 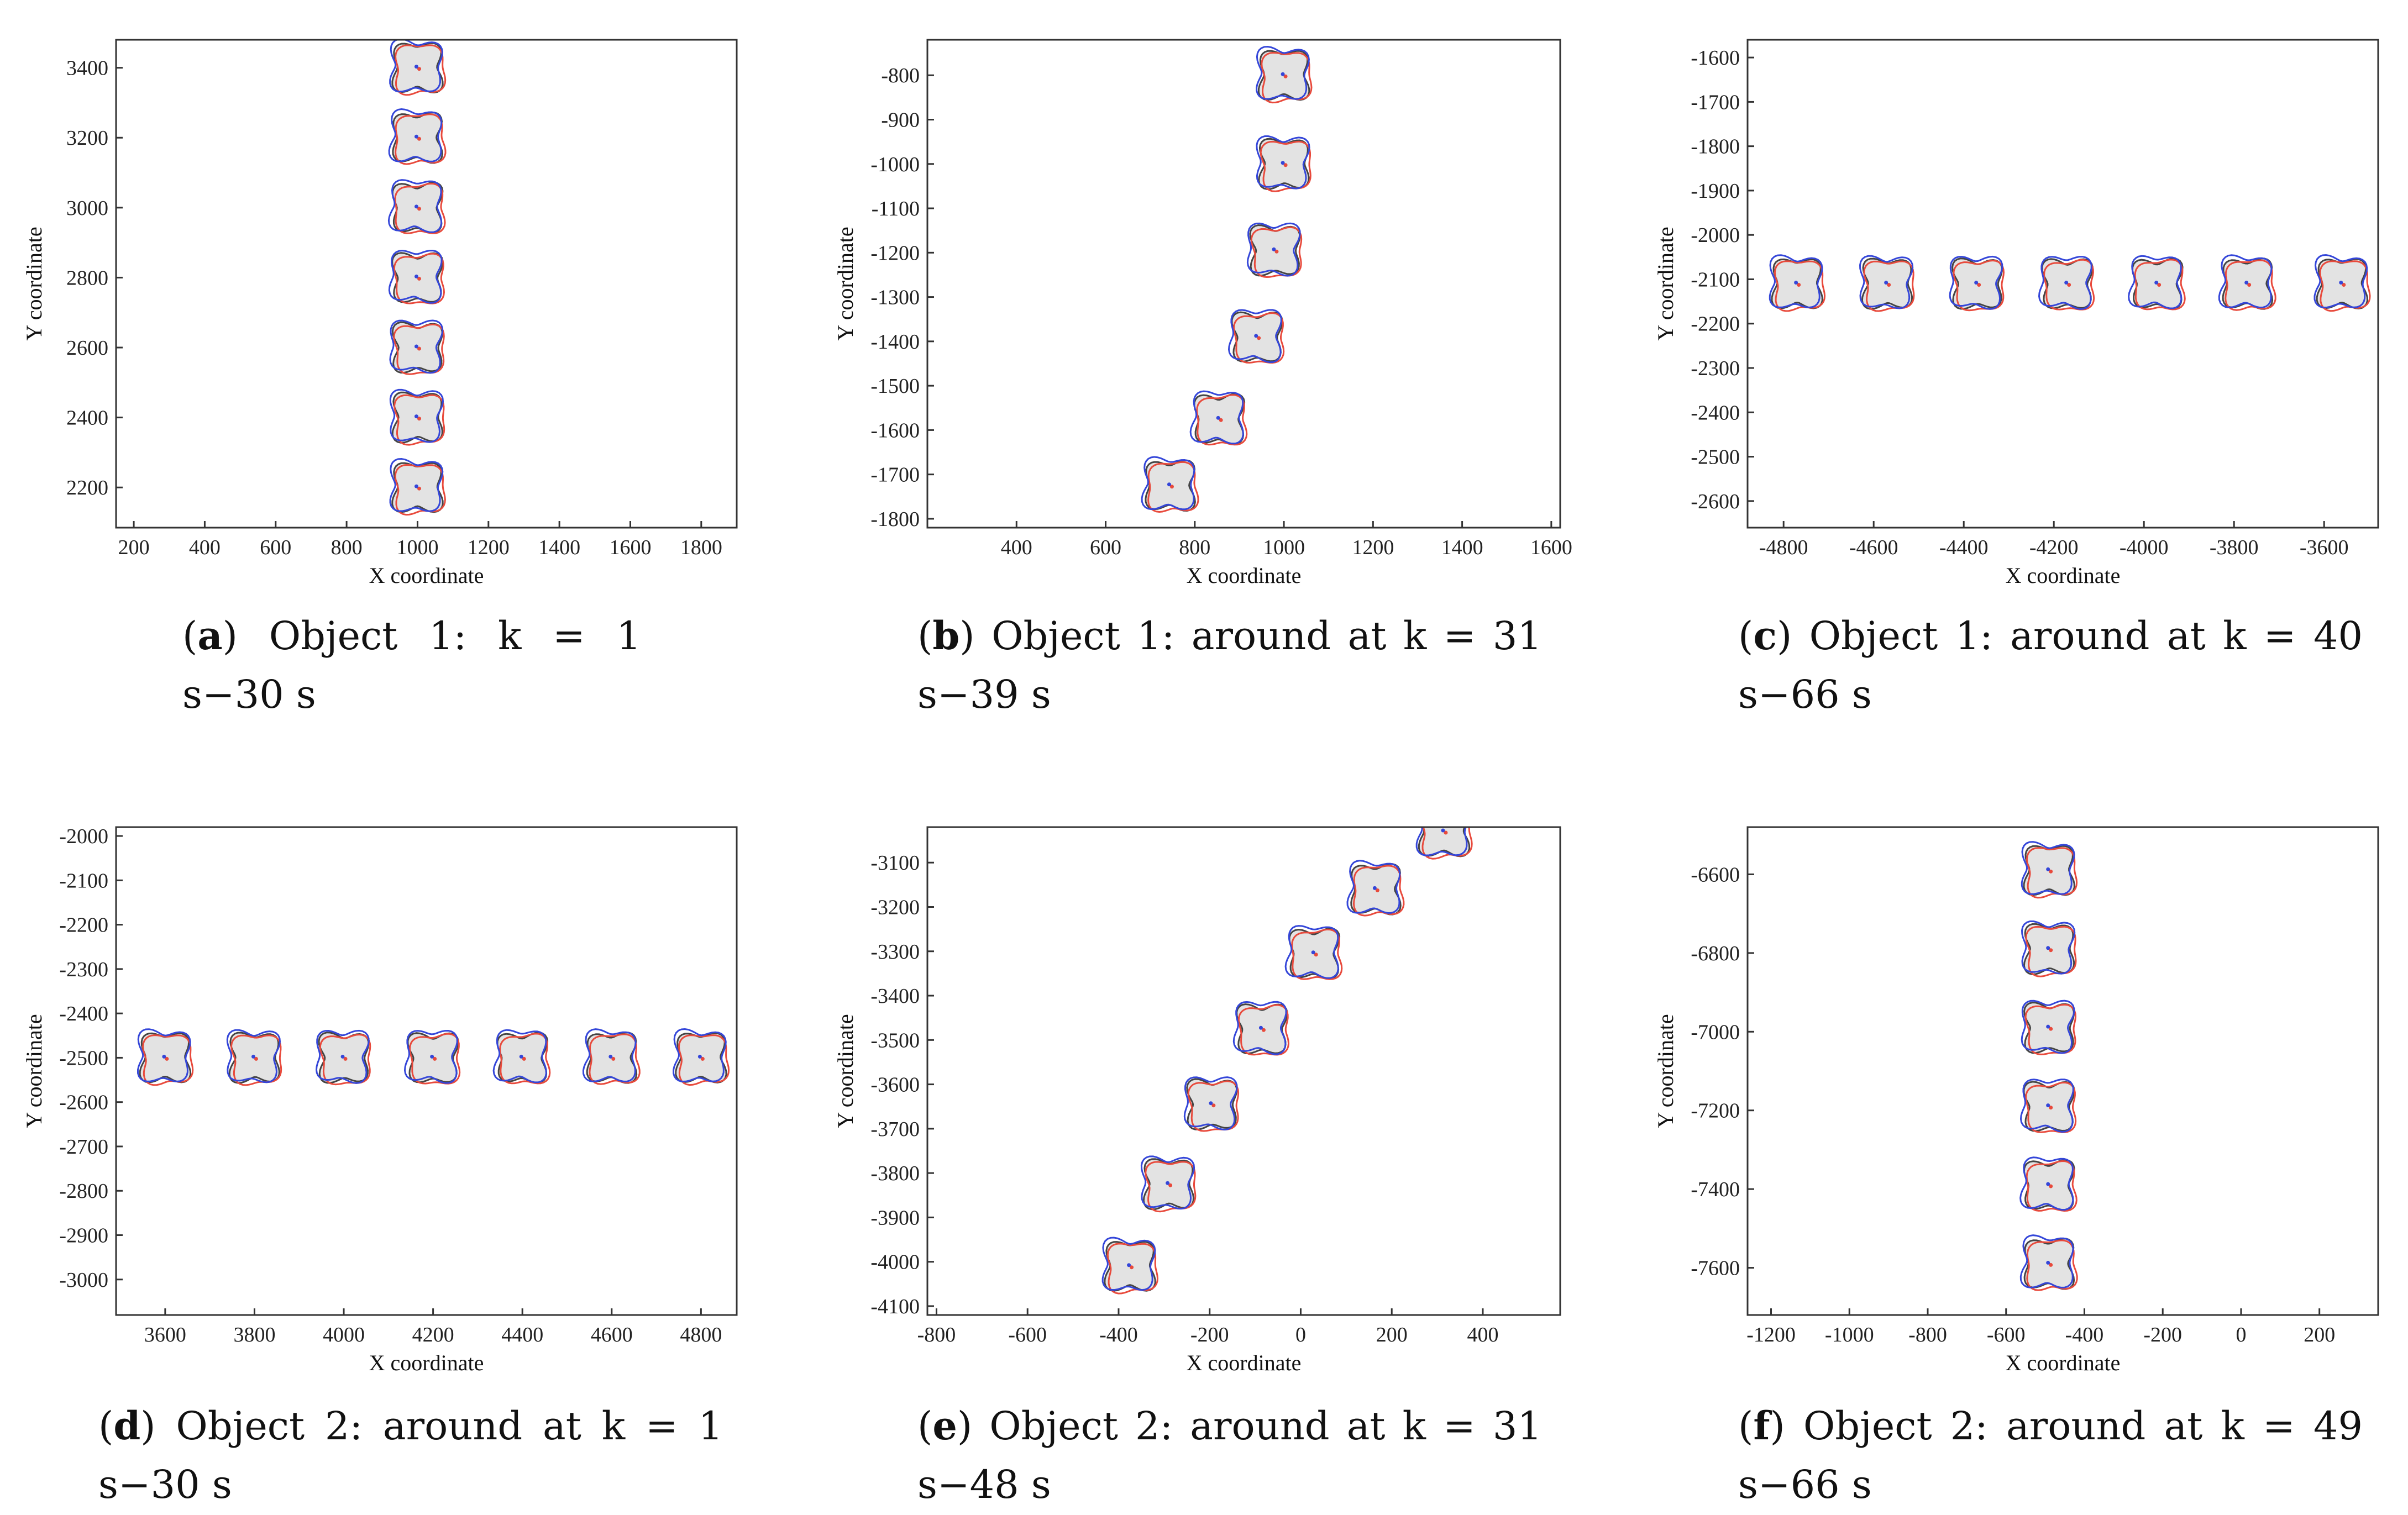 What do you see at coordinates (83, 1236) in the screenshot?
I see `y-tick-label: -2900` at bounding box center [83, 1236].